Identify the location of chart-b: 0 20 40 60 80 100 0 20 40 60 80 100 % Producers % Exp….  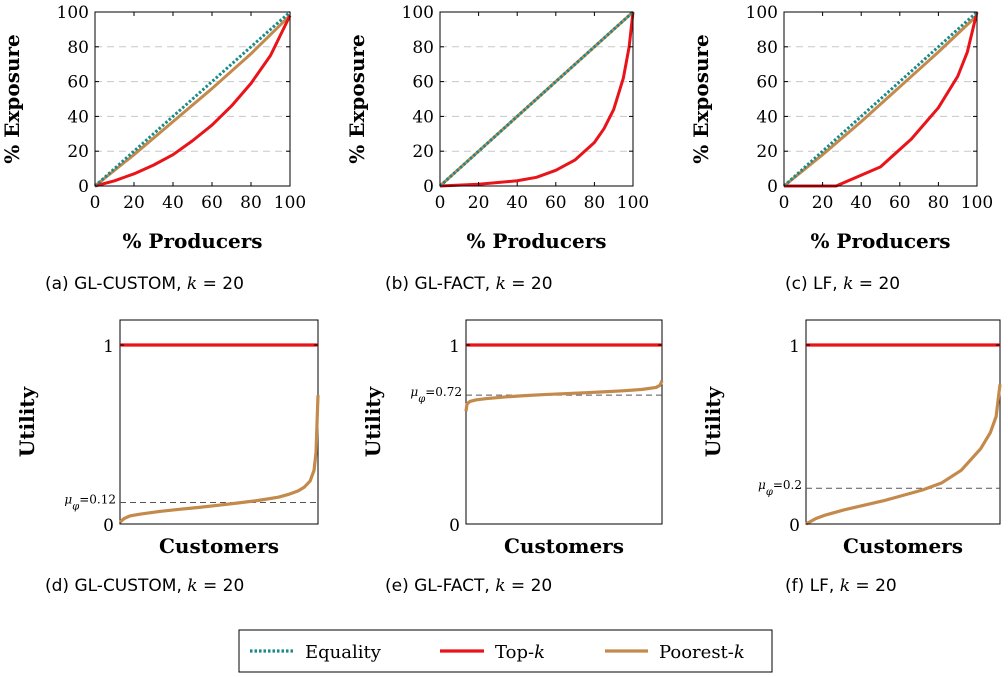
(497, 128).